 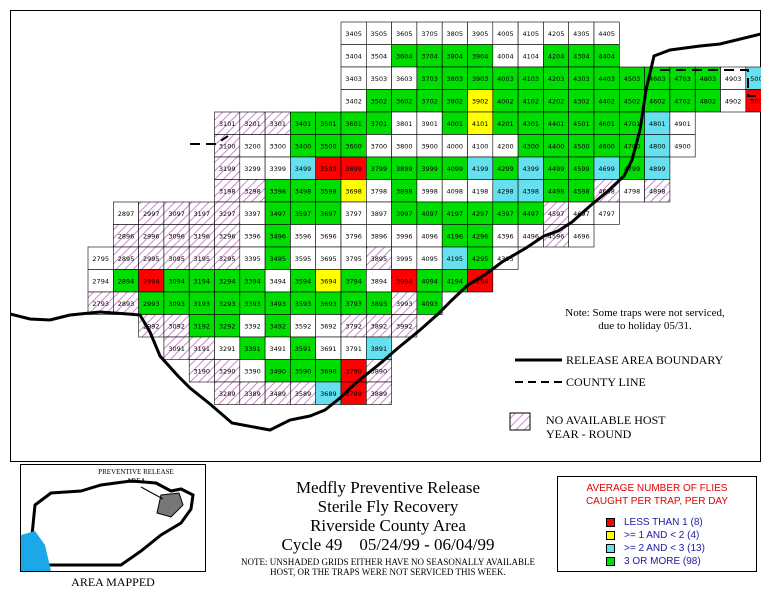 What do you see at coordinates (252, 146) in the screenshot?
I see `grid-label-3200: 3200` at bounding box center [252, 146].